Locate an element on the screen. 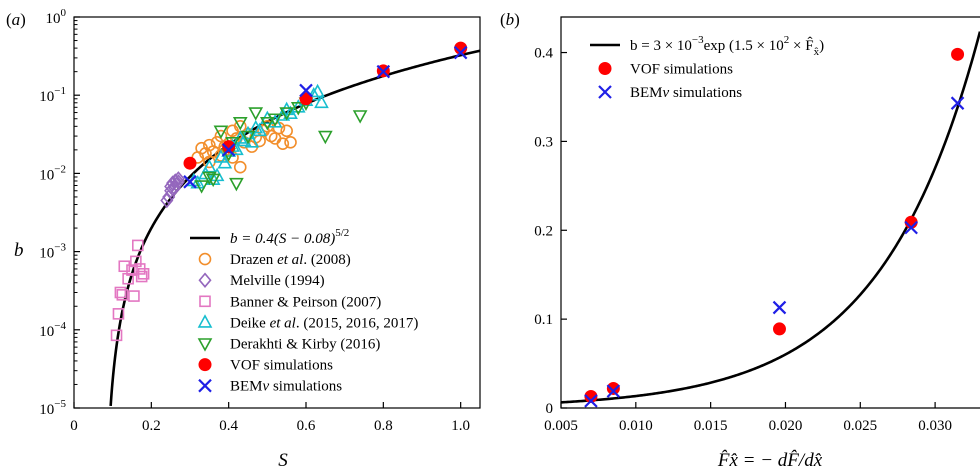 The width and height of the screenshot is (980, 476). y-tick-label: 10⁰ is located at coordinates (56, 17).